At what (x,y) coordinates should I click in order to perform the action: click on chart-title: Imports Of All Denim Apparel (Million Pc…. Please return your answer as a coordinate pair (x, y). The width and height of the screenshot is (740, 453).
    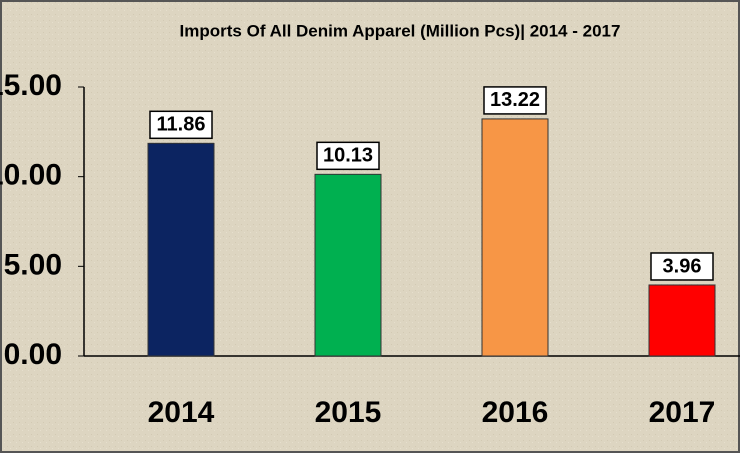
    Looking at the image, I should click on (400, 30).